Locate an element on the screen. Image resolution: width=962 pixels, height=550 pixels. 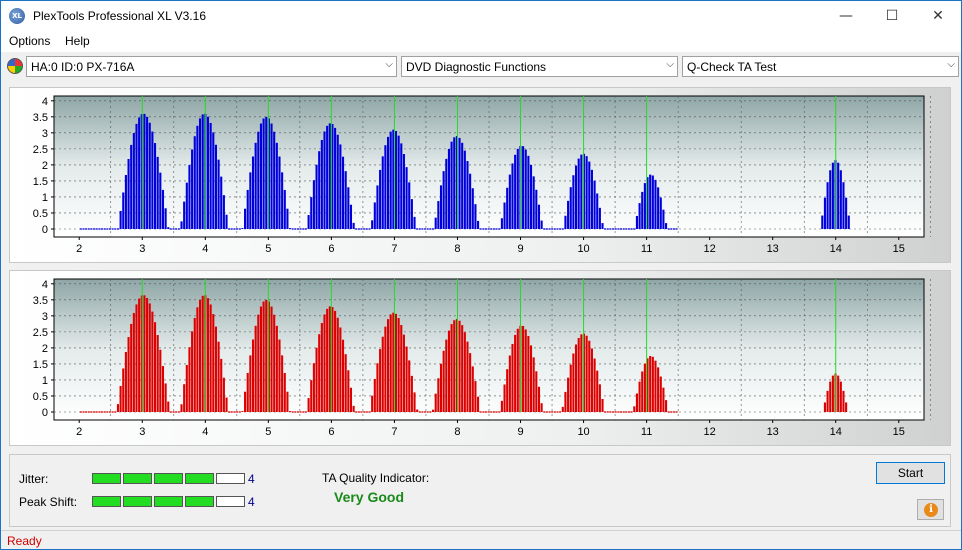
minimize-button: — is located at coordinates (846, 16).